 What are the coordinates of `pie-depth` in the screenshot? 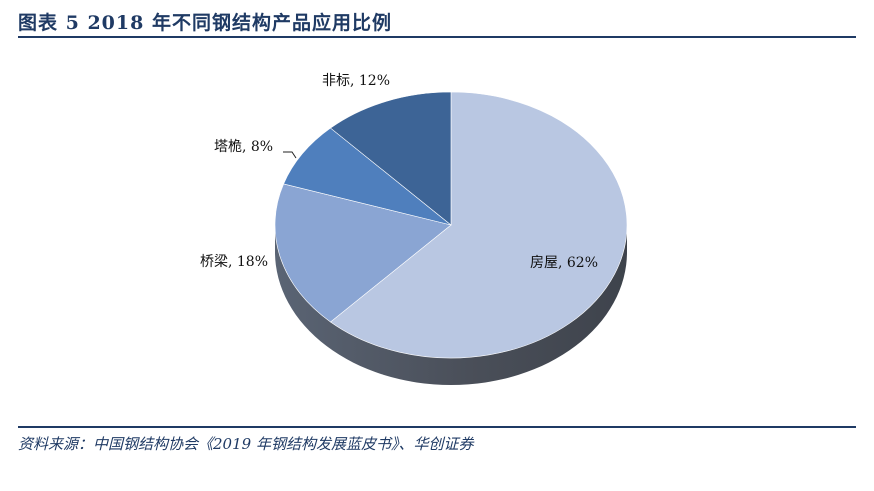 It's located at (451, 305).